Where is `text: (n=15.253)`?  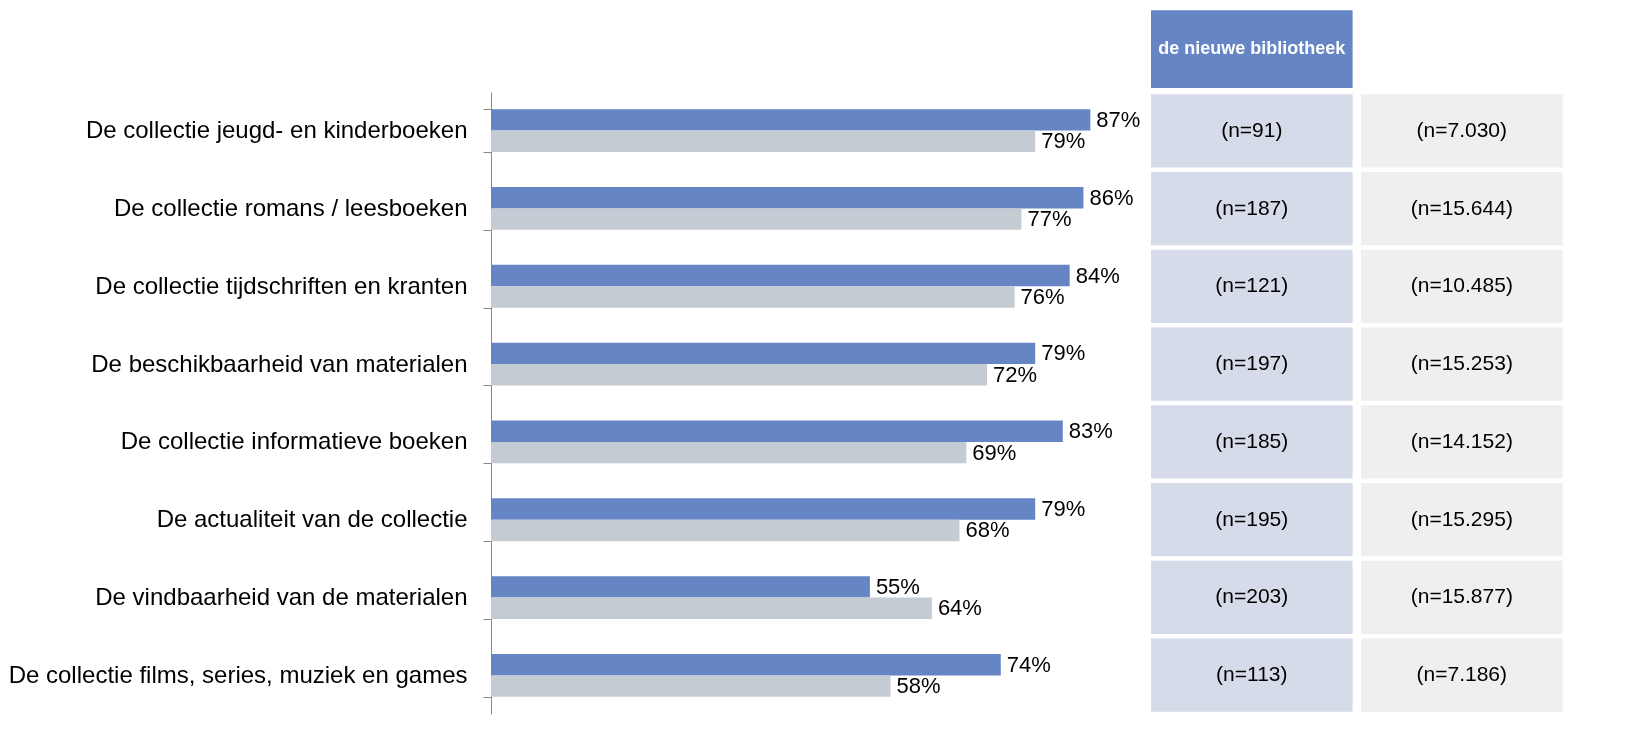 text: (n=15.253) is located at coordinates (1461, 363).